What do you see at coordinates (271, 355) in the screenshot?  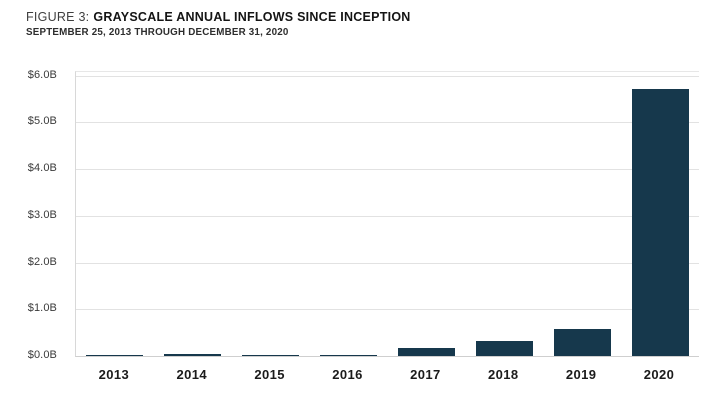 I see `bar-2015` at bounding box center [271, 355].